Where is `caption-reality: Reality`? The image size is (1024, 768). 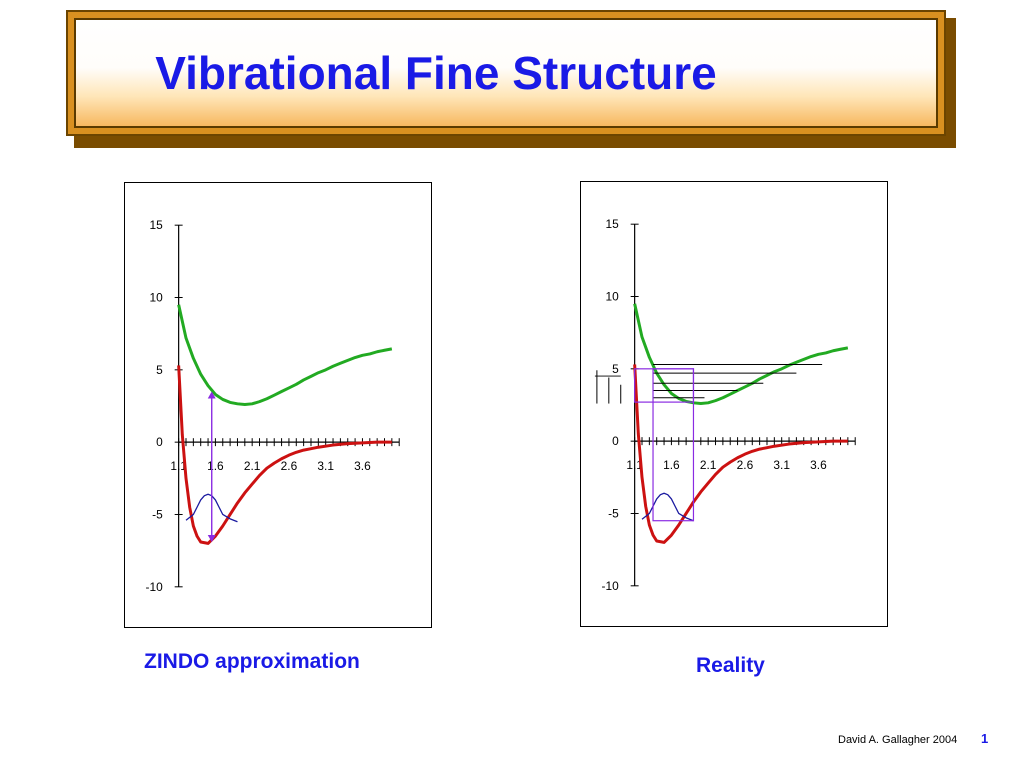 caption-reality: Reality is located at coordinates (730, 665).